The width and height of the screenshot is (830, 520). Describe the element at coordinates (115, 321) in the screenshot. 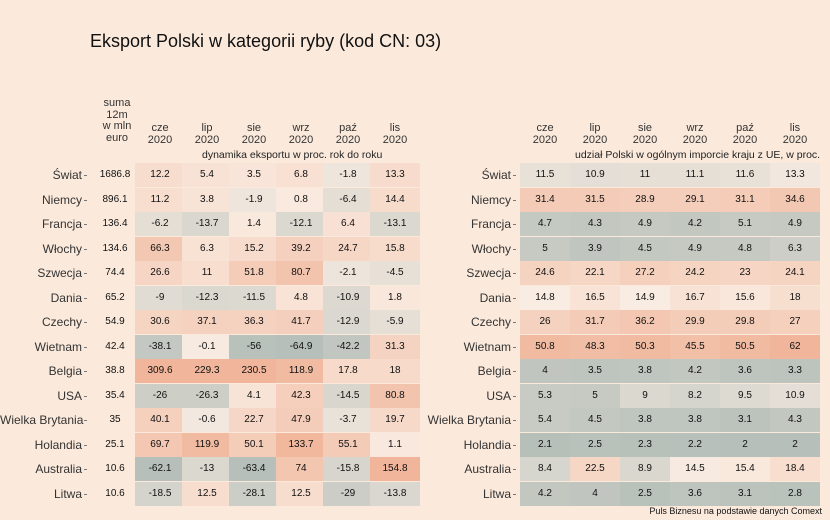

I see `sum-cell: 54.9` at that location.